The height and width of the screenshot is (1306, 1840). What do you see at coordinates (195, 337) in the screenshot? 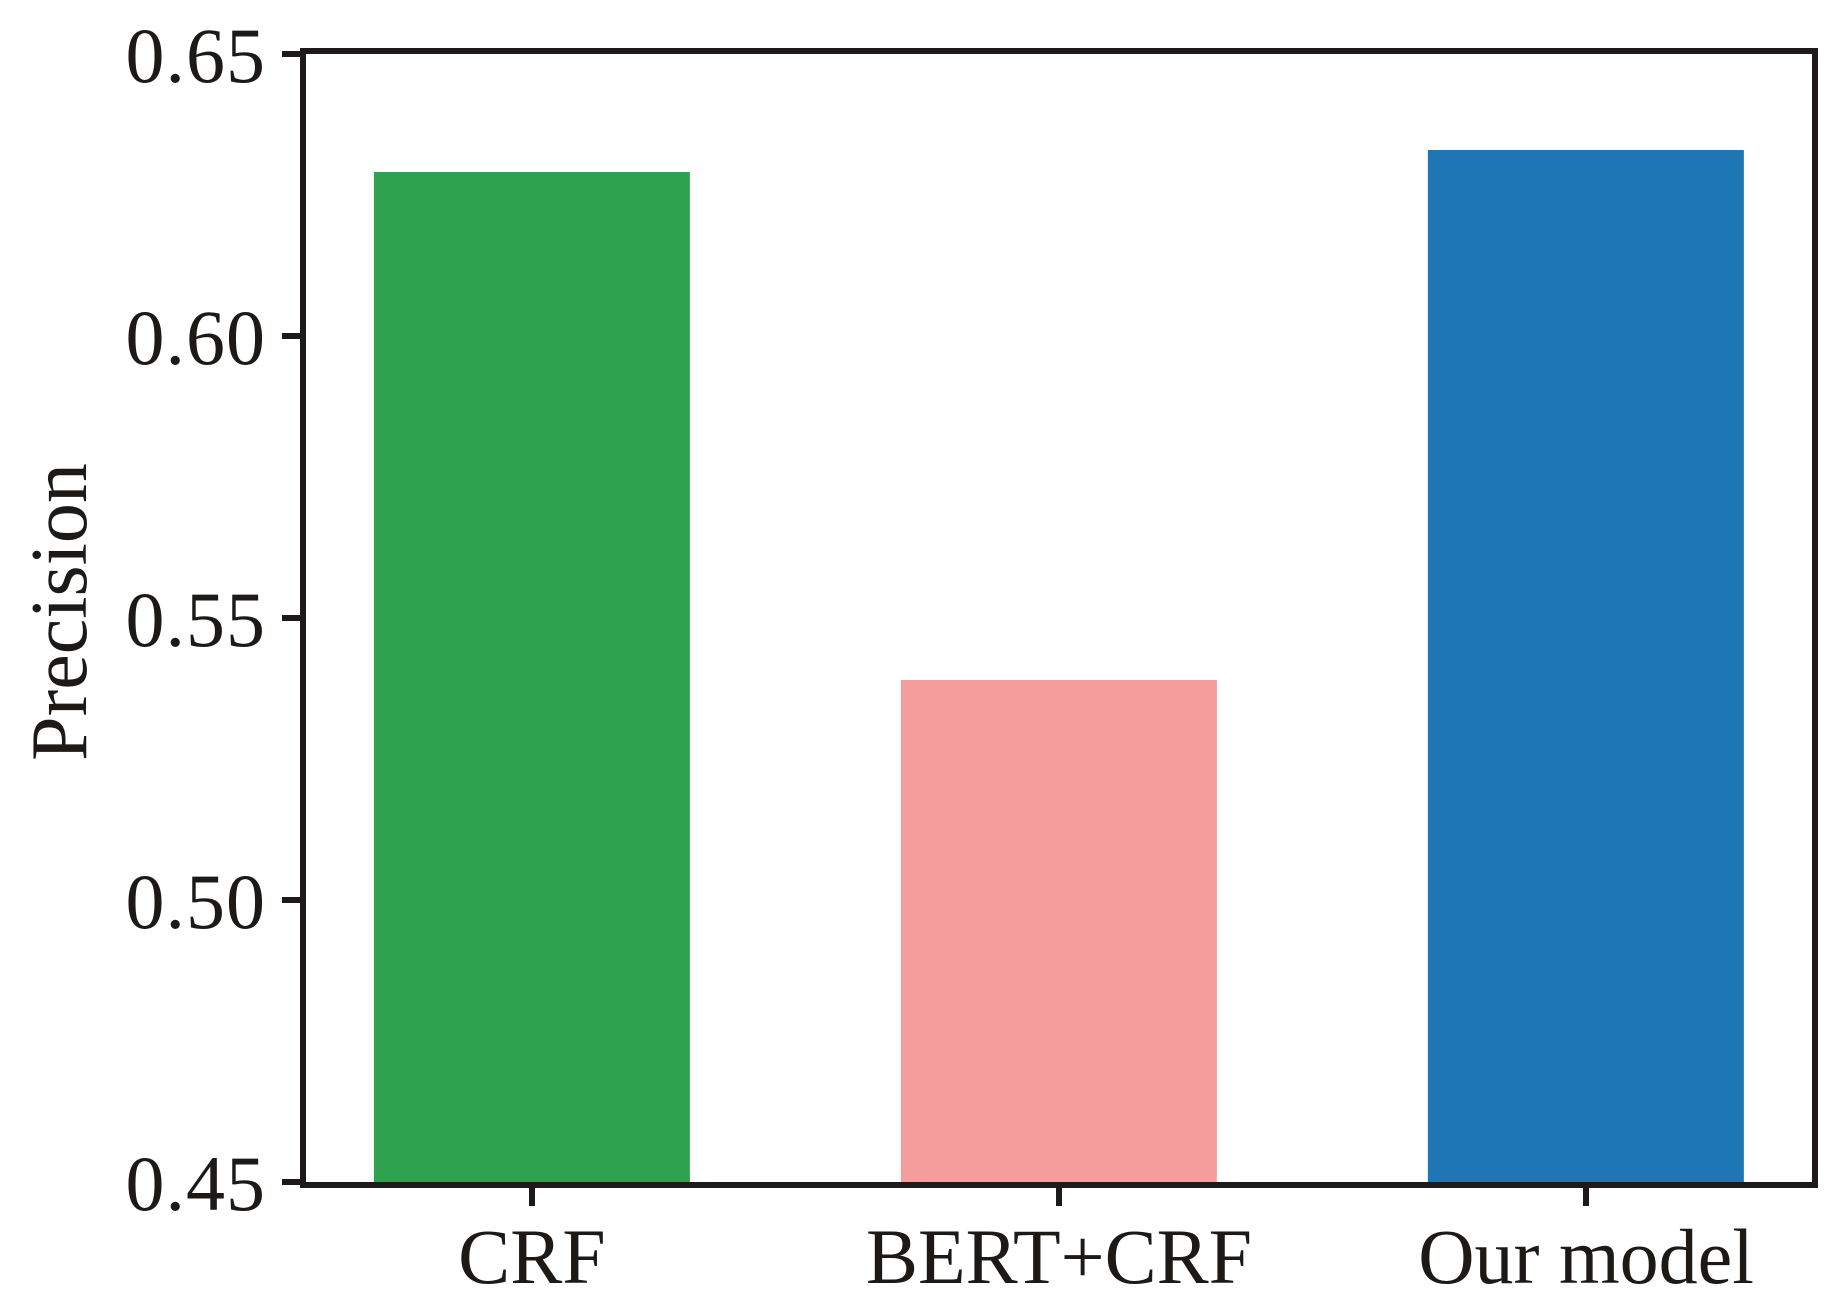
I see `y-tick-label: 0.60` at bounding box center [195, 337].